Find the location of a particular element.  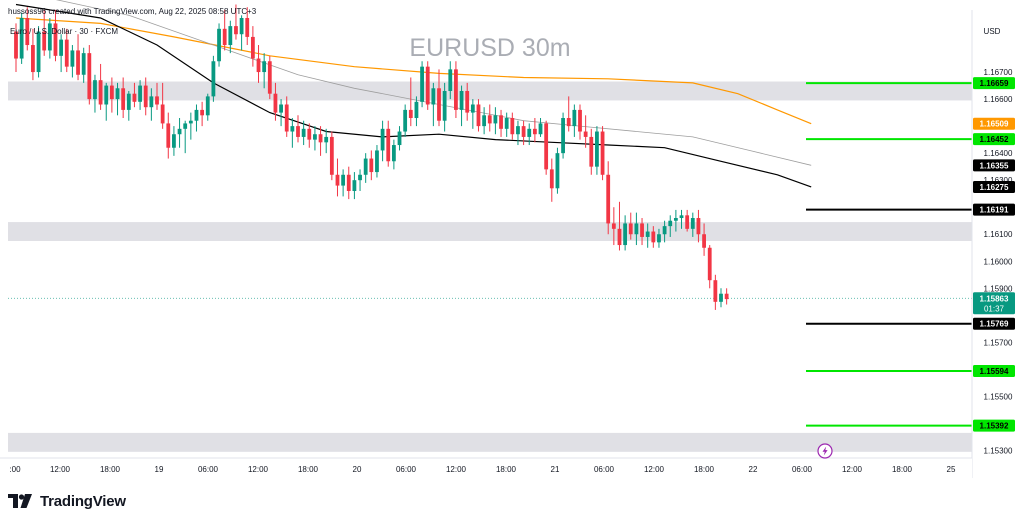

price-tick-label: 1.15300 is located at coordinates (998, 450).